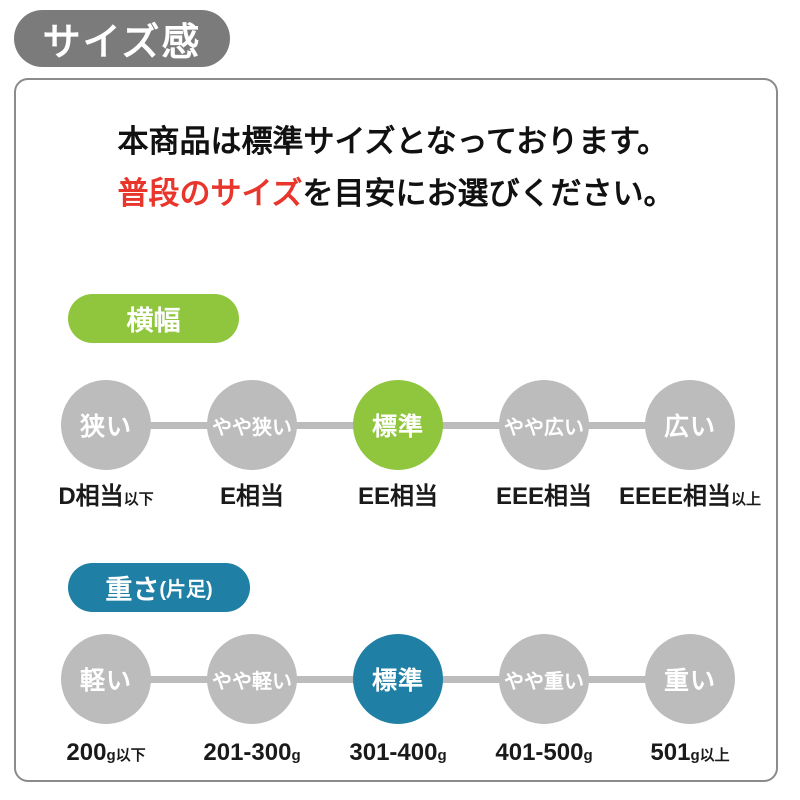 The width and height of the screenshot is (800, 800). What do you see at coordinates (186, 590) in the screenshot?
I see `weight-badge-suffix: (片足)` at bounding box center [186, 590].